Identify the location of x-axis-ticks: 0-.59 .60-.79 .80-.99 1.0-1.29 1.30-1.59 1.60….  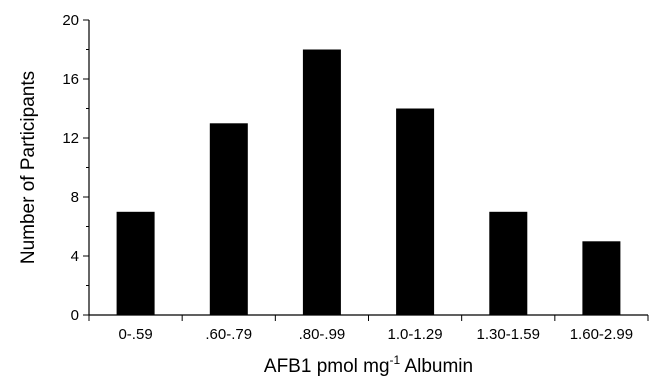
(368, 329).